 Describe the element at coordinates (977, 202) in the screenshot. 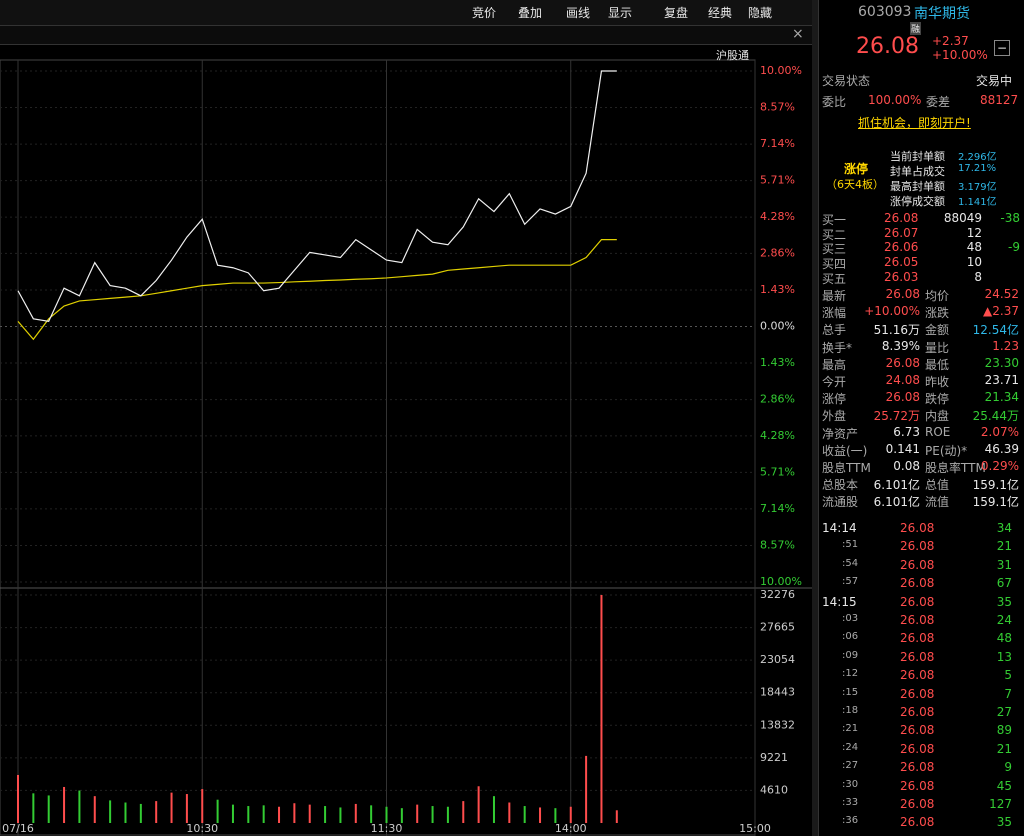

I see `value: 1.141亿` at that location.